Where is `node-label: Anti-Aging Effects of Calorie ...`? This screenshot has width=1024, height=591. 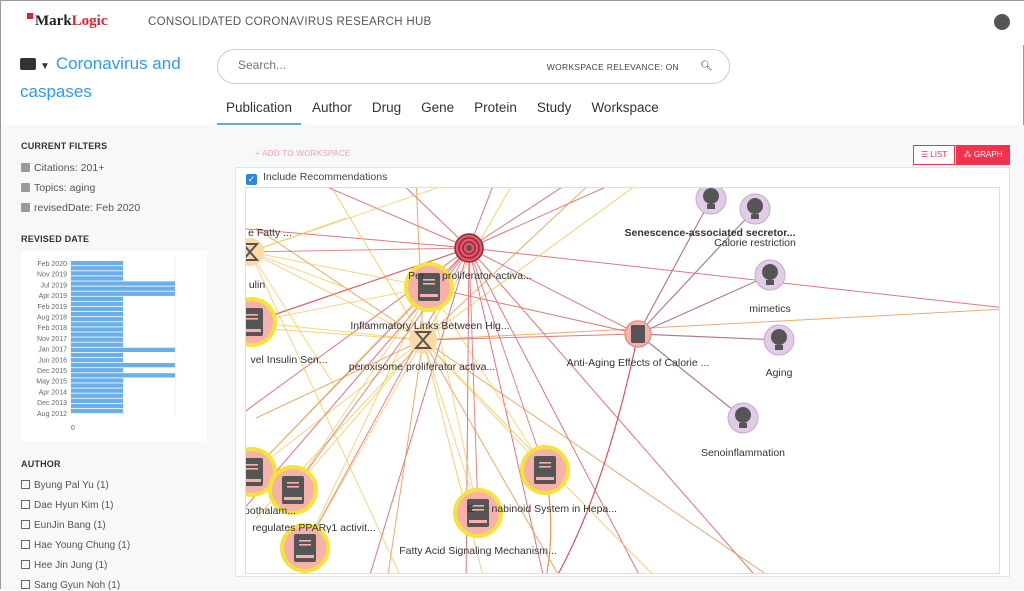
node-label: Anti-Aging Effects of Calorie ... is located at coordinates (638, 363).